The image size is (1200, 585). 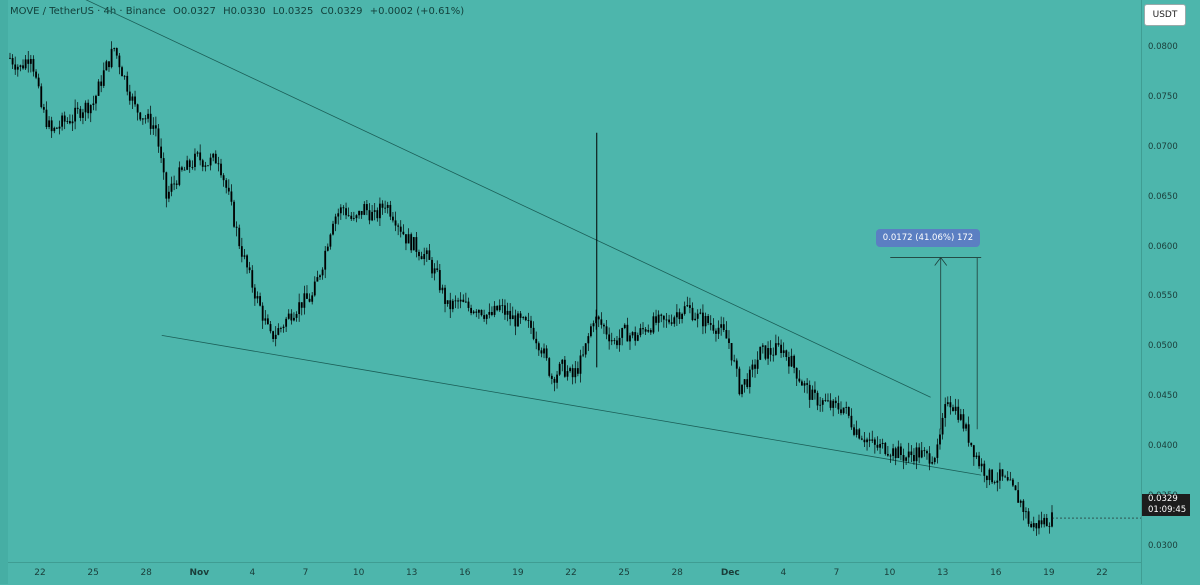 What do you see at coordinates (1049, 573) in the screenshot?
I see `time-tick-label: 19` at bounding box center [1049, 573].